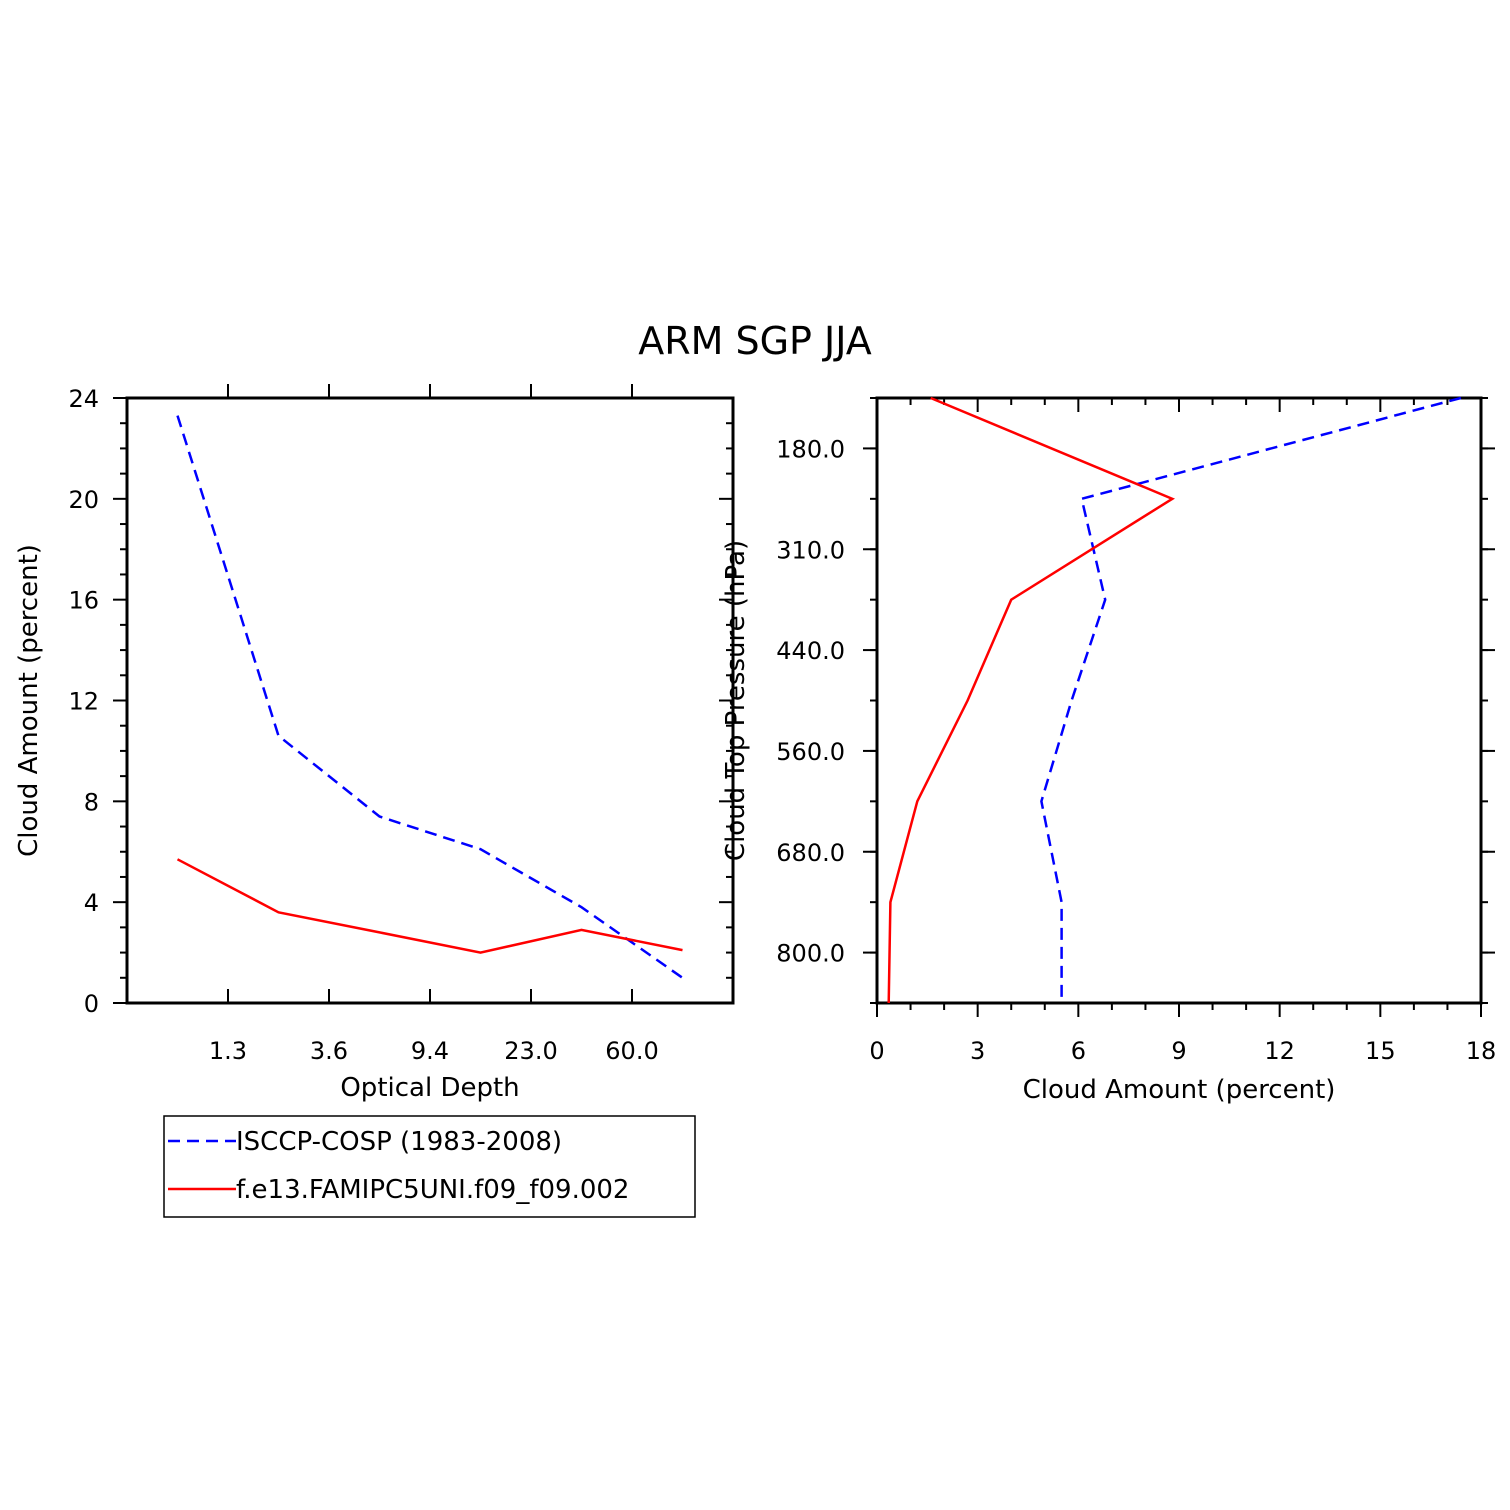 The height and width of the screenshot is (1510, 1510). What do you see at coordinates (429, 1088) in the screenshot?
I see `left-x-axis-title: Optical Depth` at bounding box center [429, 1088].